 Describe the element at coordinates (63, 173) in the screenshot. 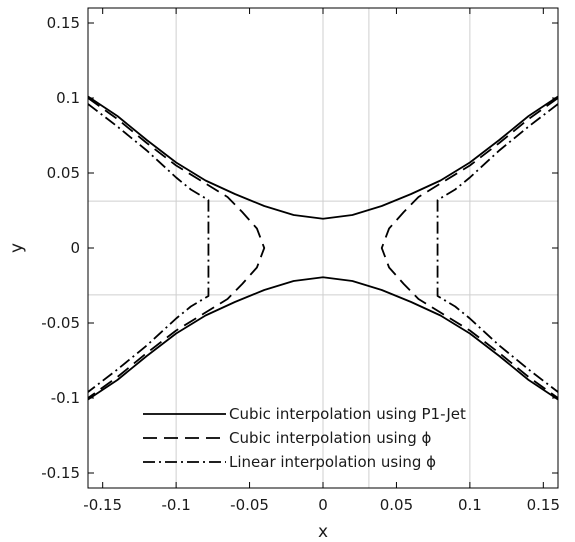

I see `y-tick-label: 0.05` at that location.